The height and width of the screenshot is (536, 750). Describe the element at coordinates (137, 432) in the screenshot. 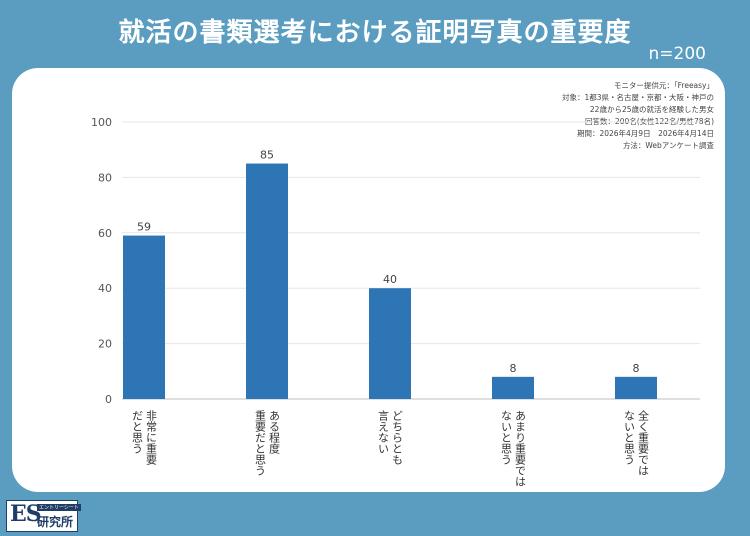

I see `x-tick-label: だと思う` at that location.